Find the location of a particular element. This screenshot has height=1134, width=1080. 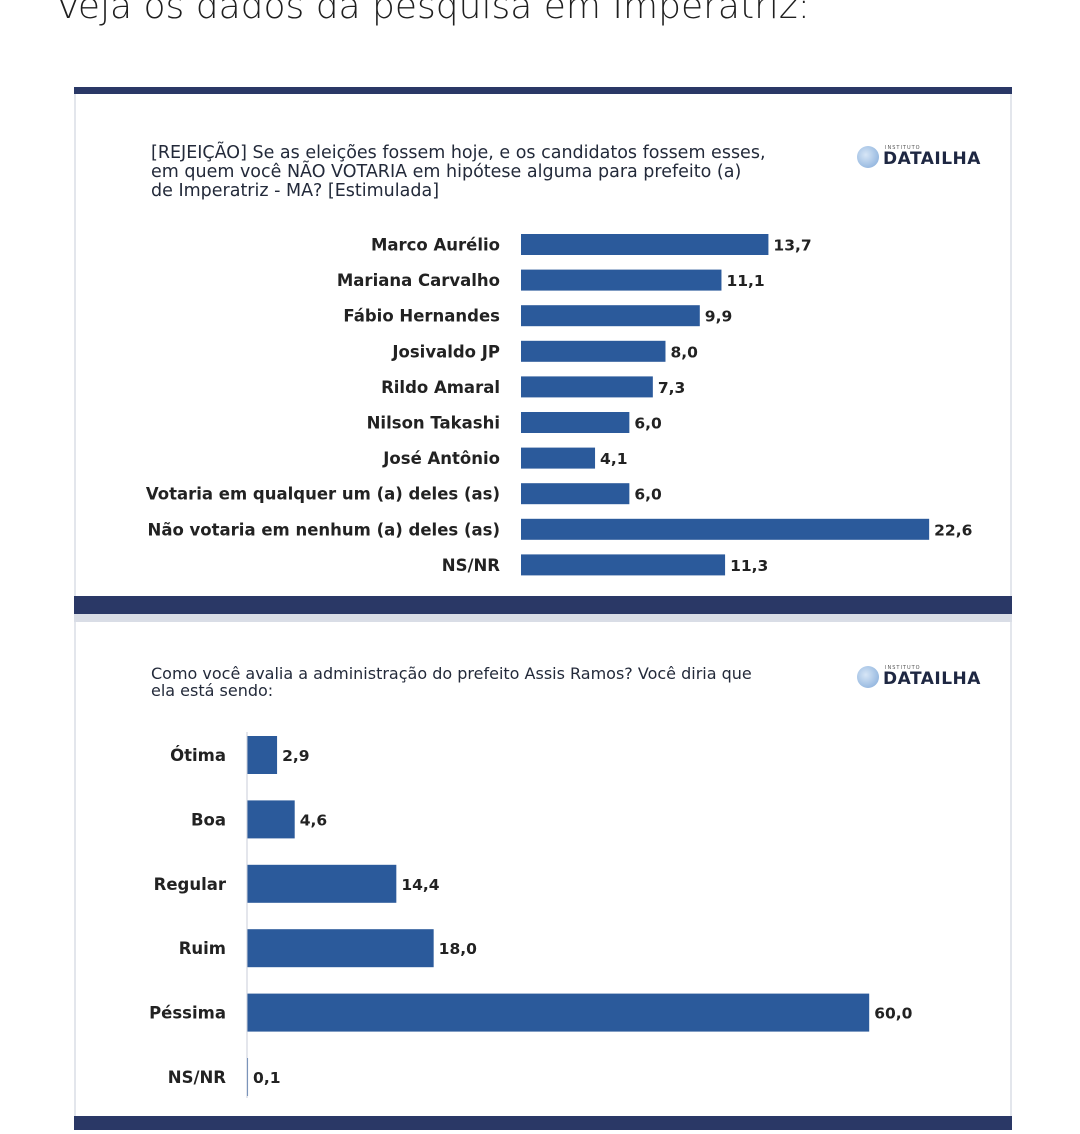

category-label: José Antônio is located at coordinates (441, 458).